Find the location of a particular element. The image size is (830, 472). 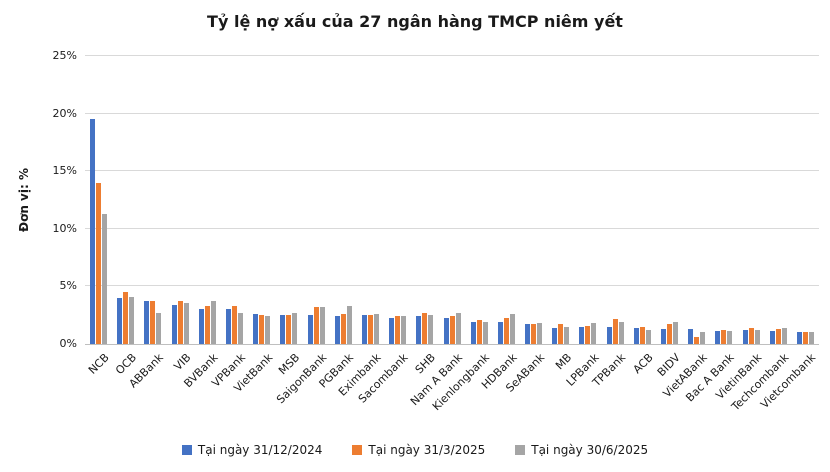

bar-group-VietABank is located at coordinates (696, 200).